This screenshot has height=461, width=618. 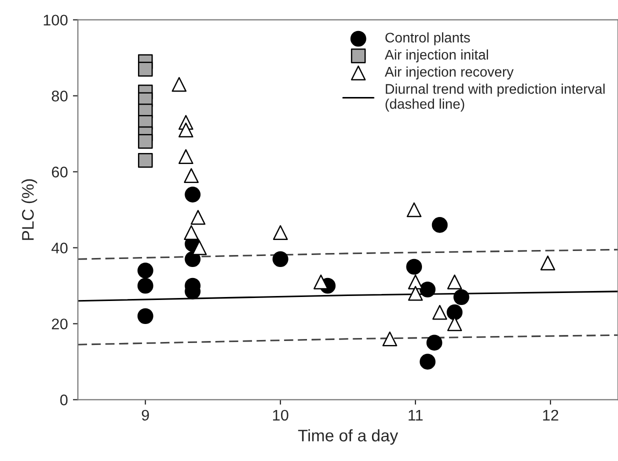 I want to click on legend-label: Control plants, so click(x=427, y=39).